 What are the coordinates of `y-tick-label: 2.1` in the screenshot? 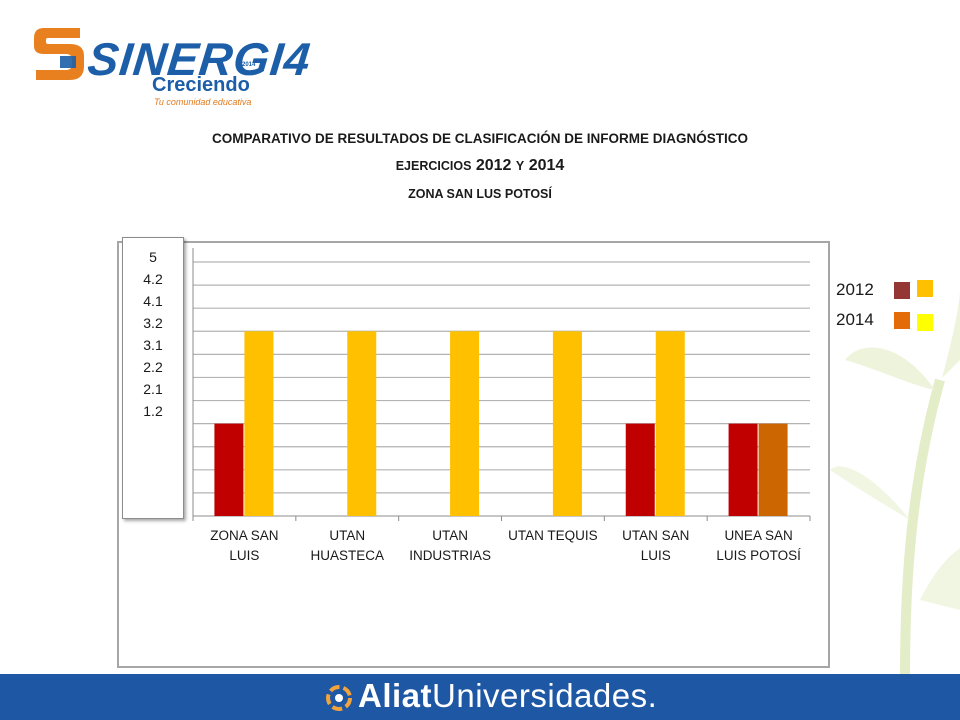 It's located at (153, 389).